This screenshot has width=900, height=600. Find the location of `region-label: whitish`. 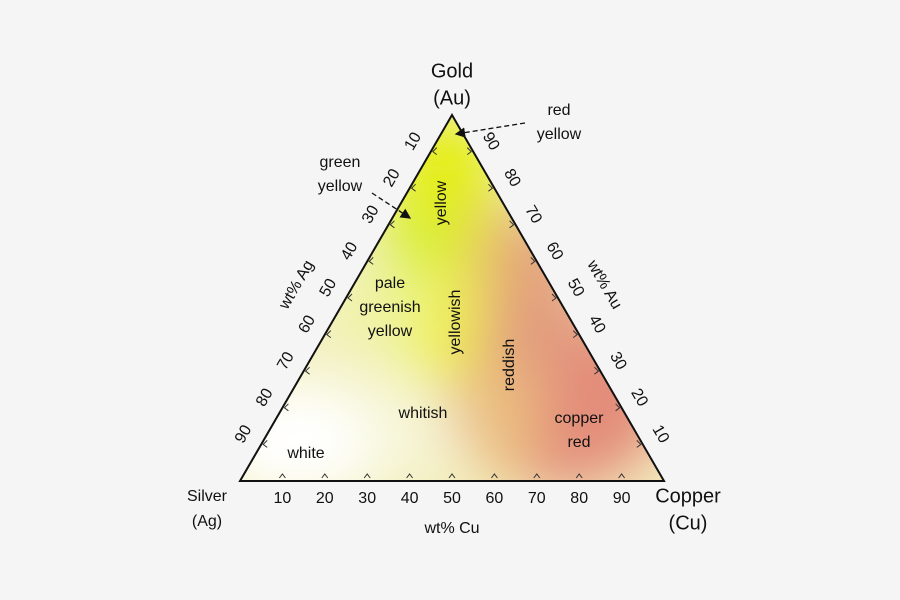

region-label: whitish is located at coordinates (423, 413).